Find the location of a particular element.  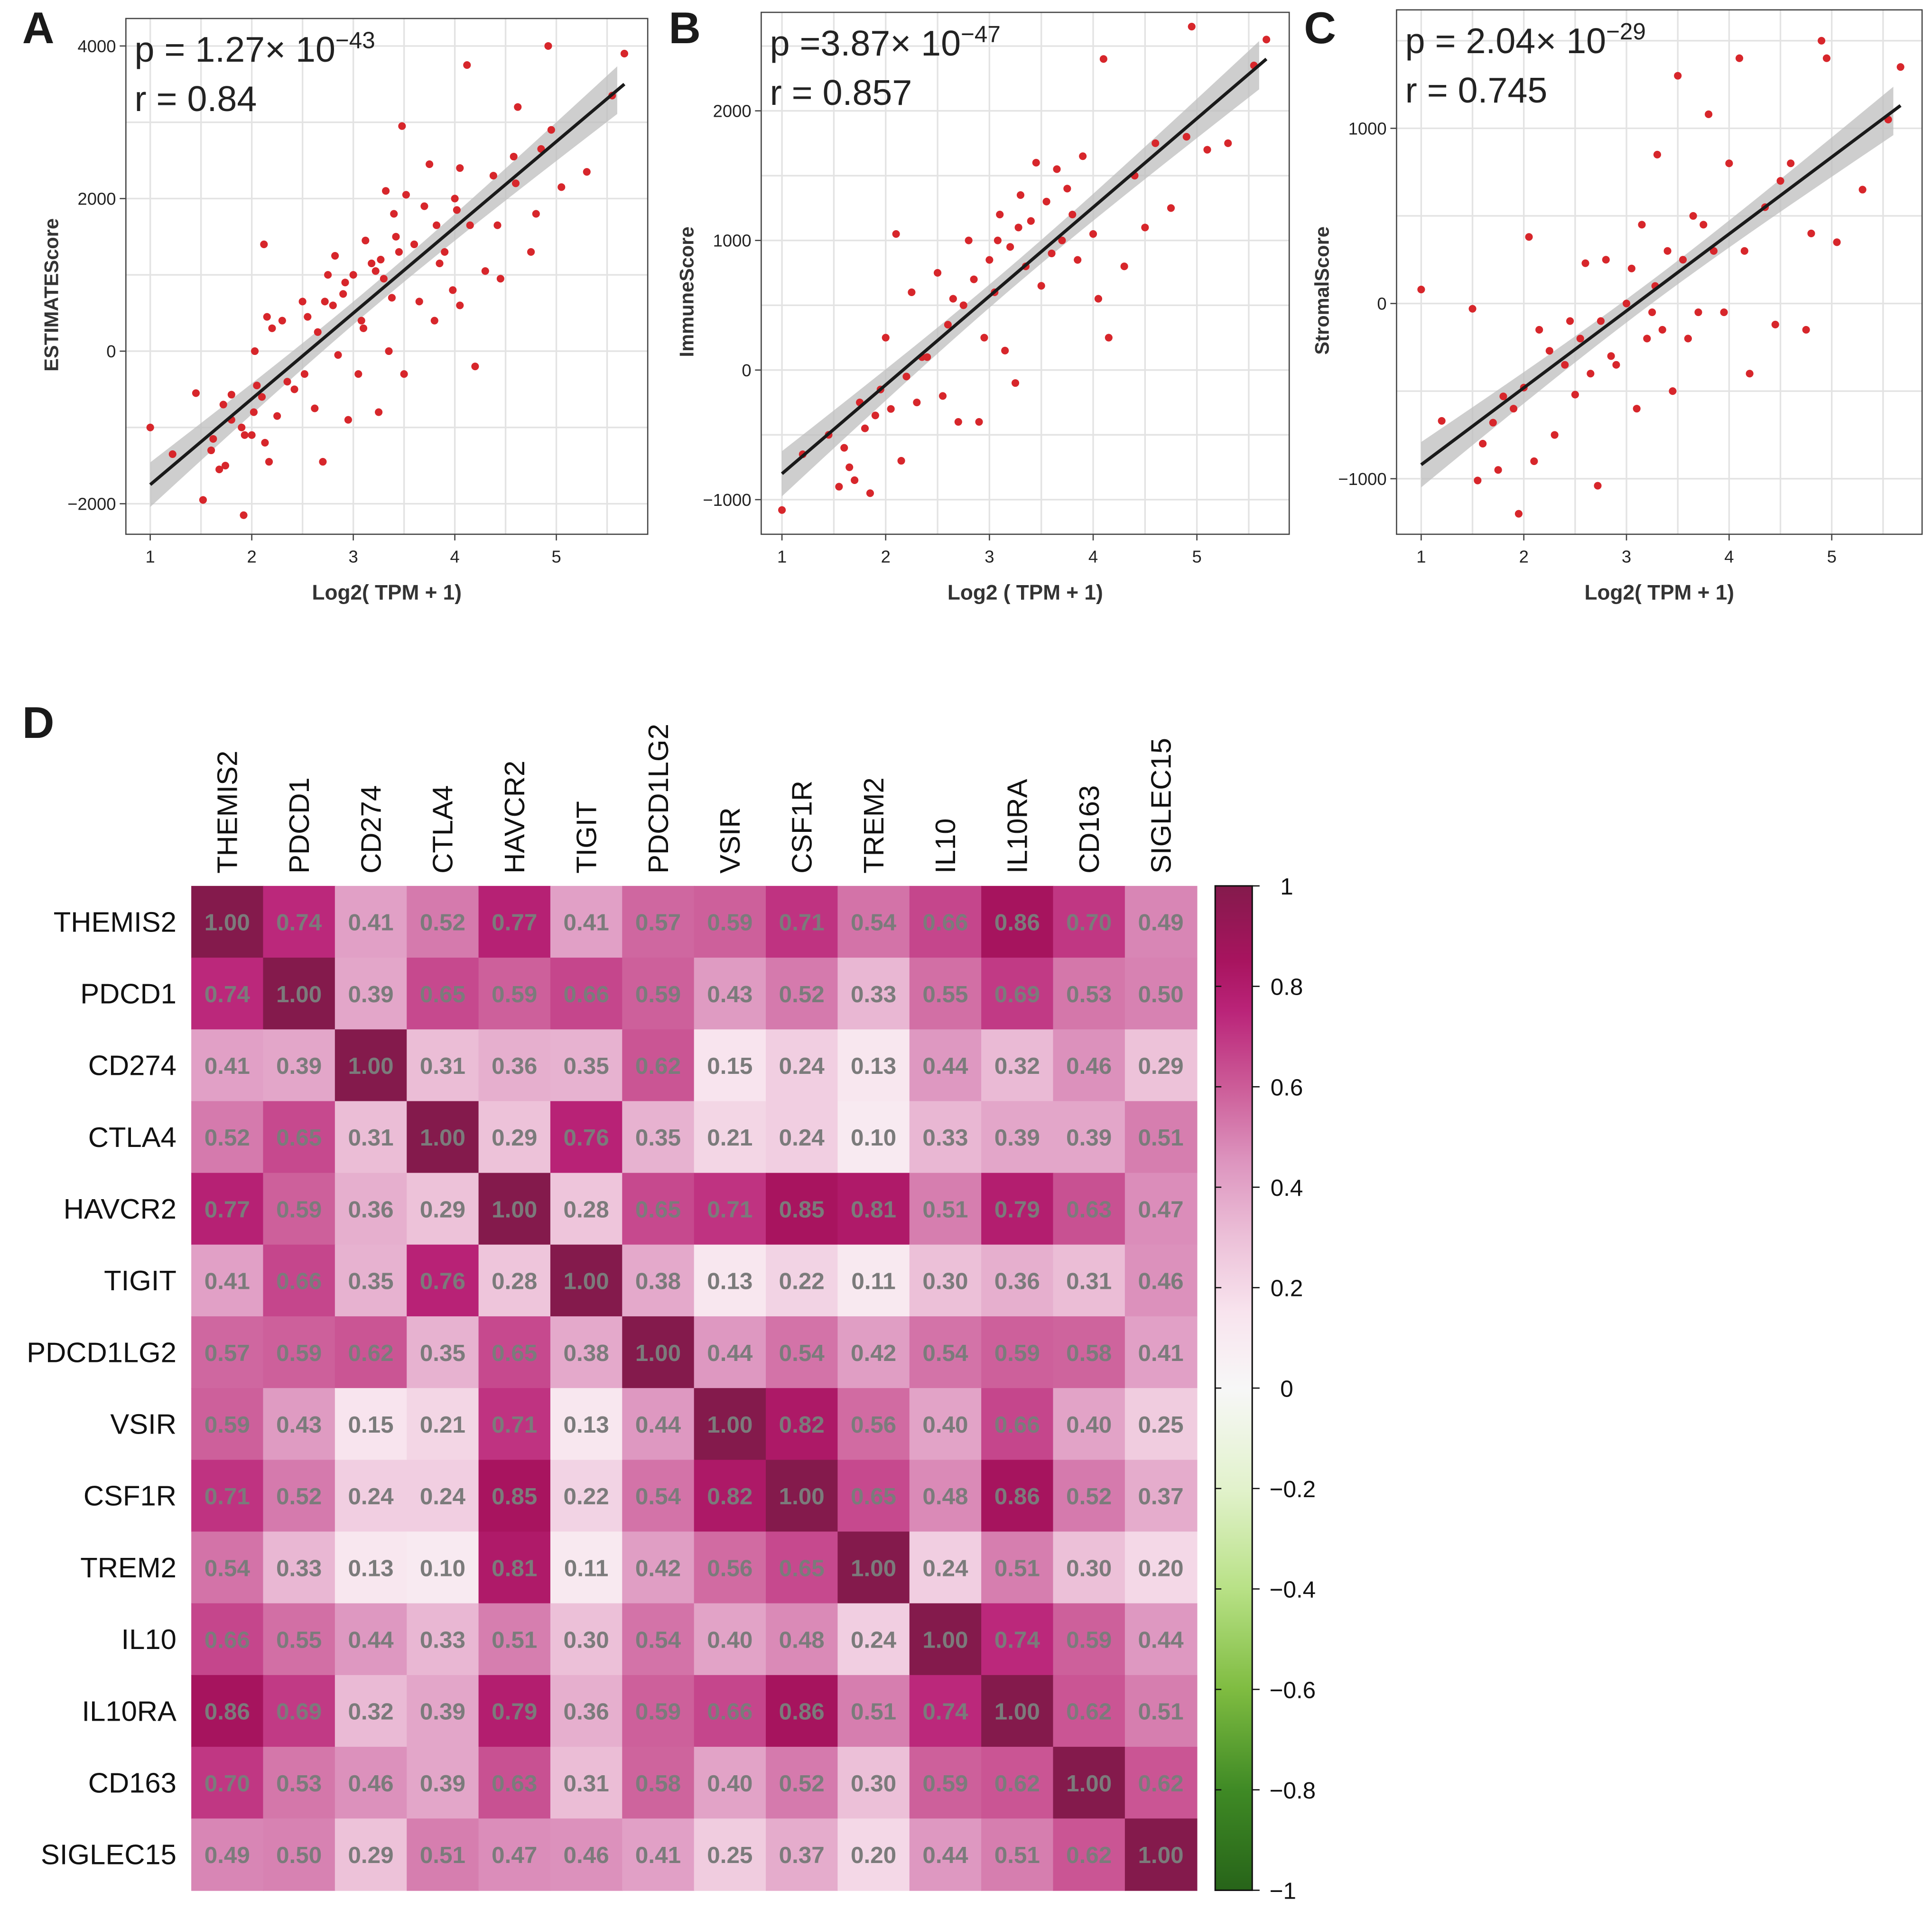

colorbar-tick-label: 0.6 is located at coordinates (1287, 1087).